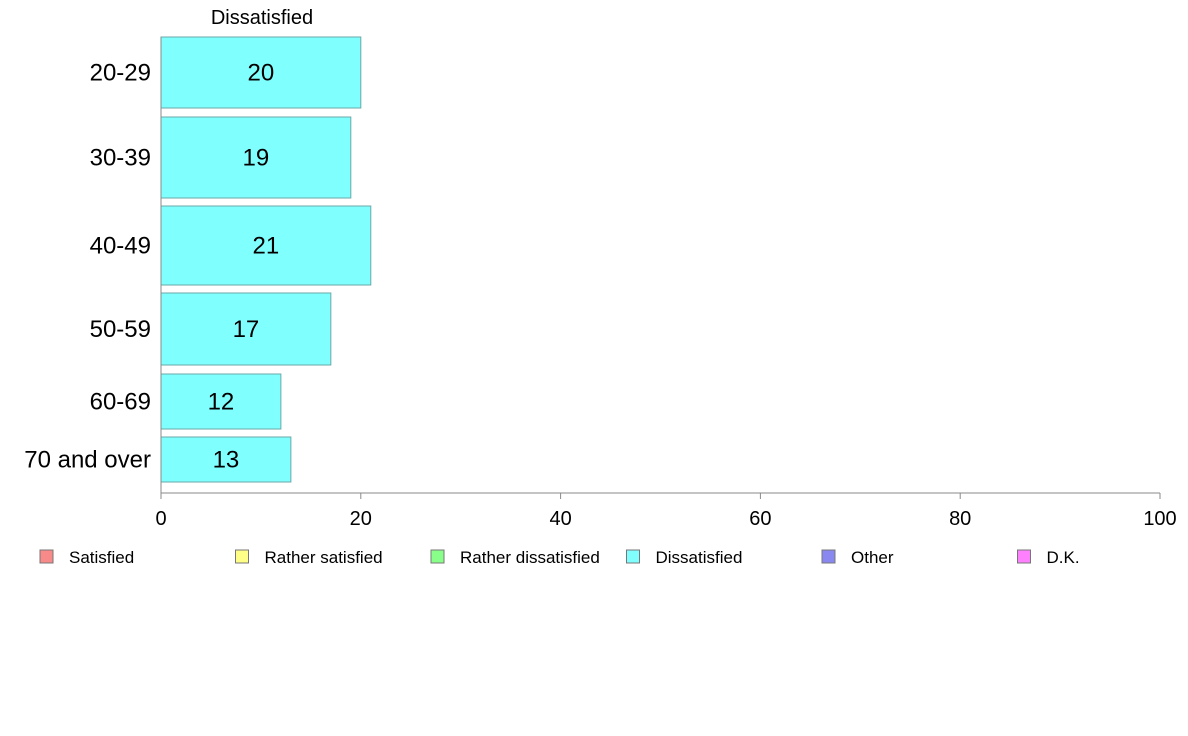 Image resolution: width=1188 pixels, height=736 pixels. I want to click on legend-label: Rather satisfied, so click(324, 557).